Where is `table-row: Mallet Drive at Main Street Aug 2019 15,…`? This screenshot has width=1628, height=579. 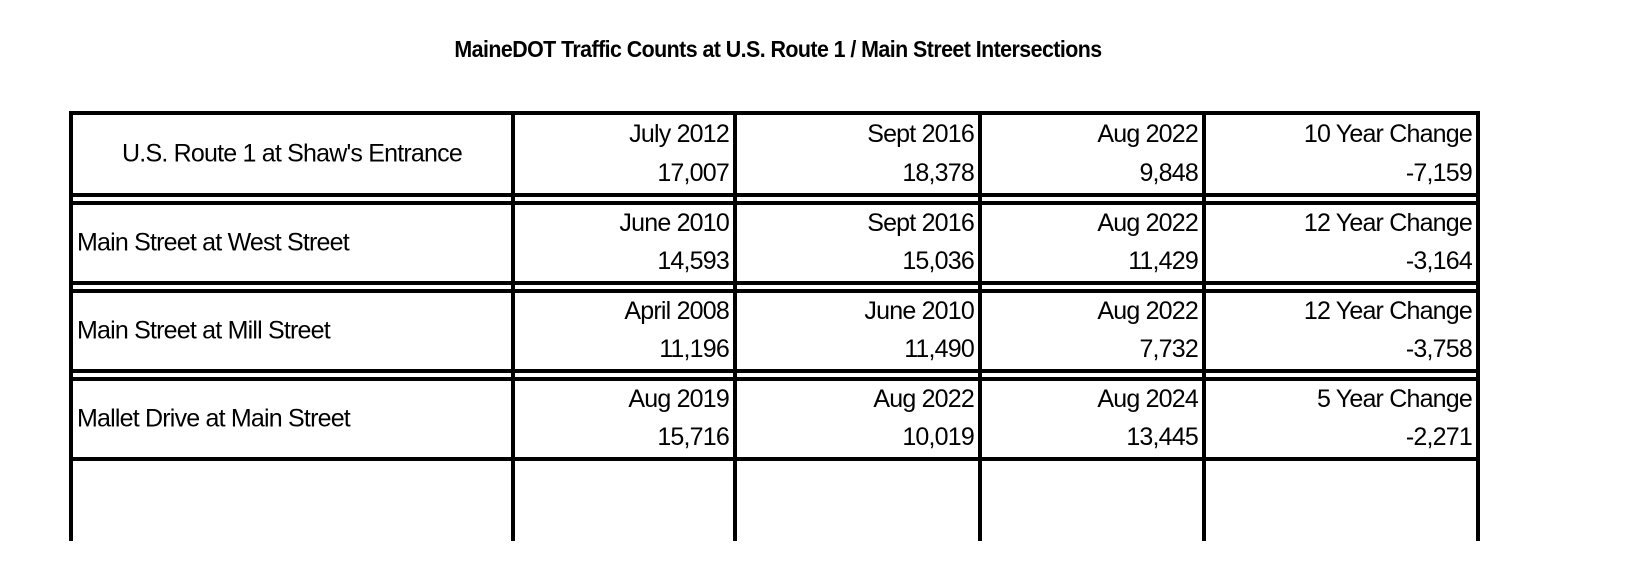
table-row: Mallet Drive at Main Street Aug 2019 15,… is located at coordinates (774, 417).